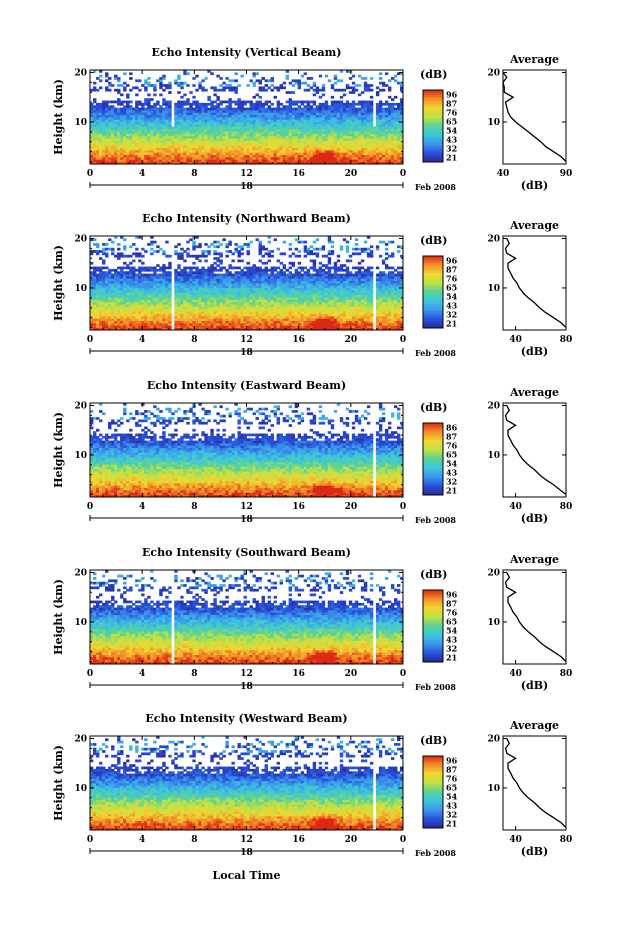 Image resolution: width=620 pixels, height=929 pixels. What do you see at coordinates (435, 187) in the screenshot?
I see `date-label: Feb 2008` at bounding box center [435, 187].